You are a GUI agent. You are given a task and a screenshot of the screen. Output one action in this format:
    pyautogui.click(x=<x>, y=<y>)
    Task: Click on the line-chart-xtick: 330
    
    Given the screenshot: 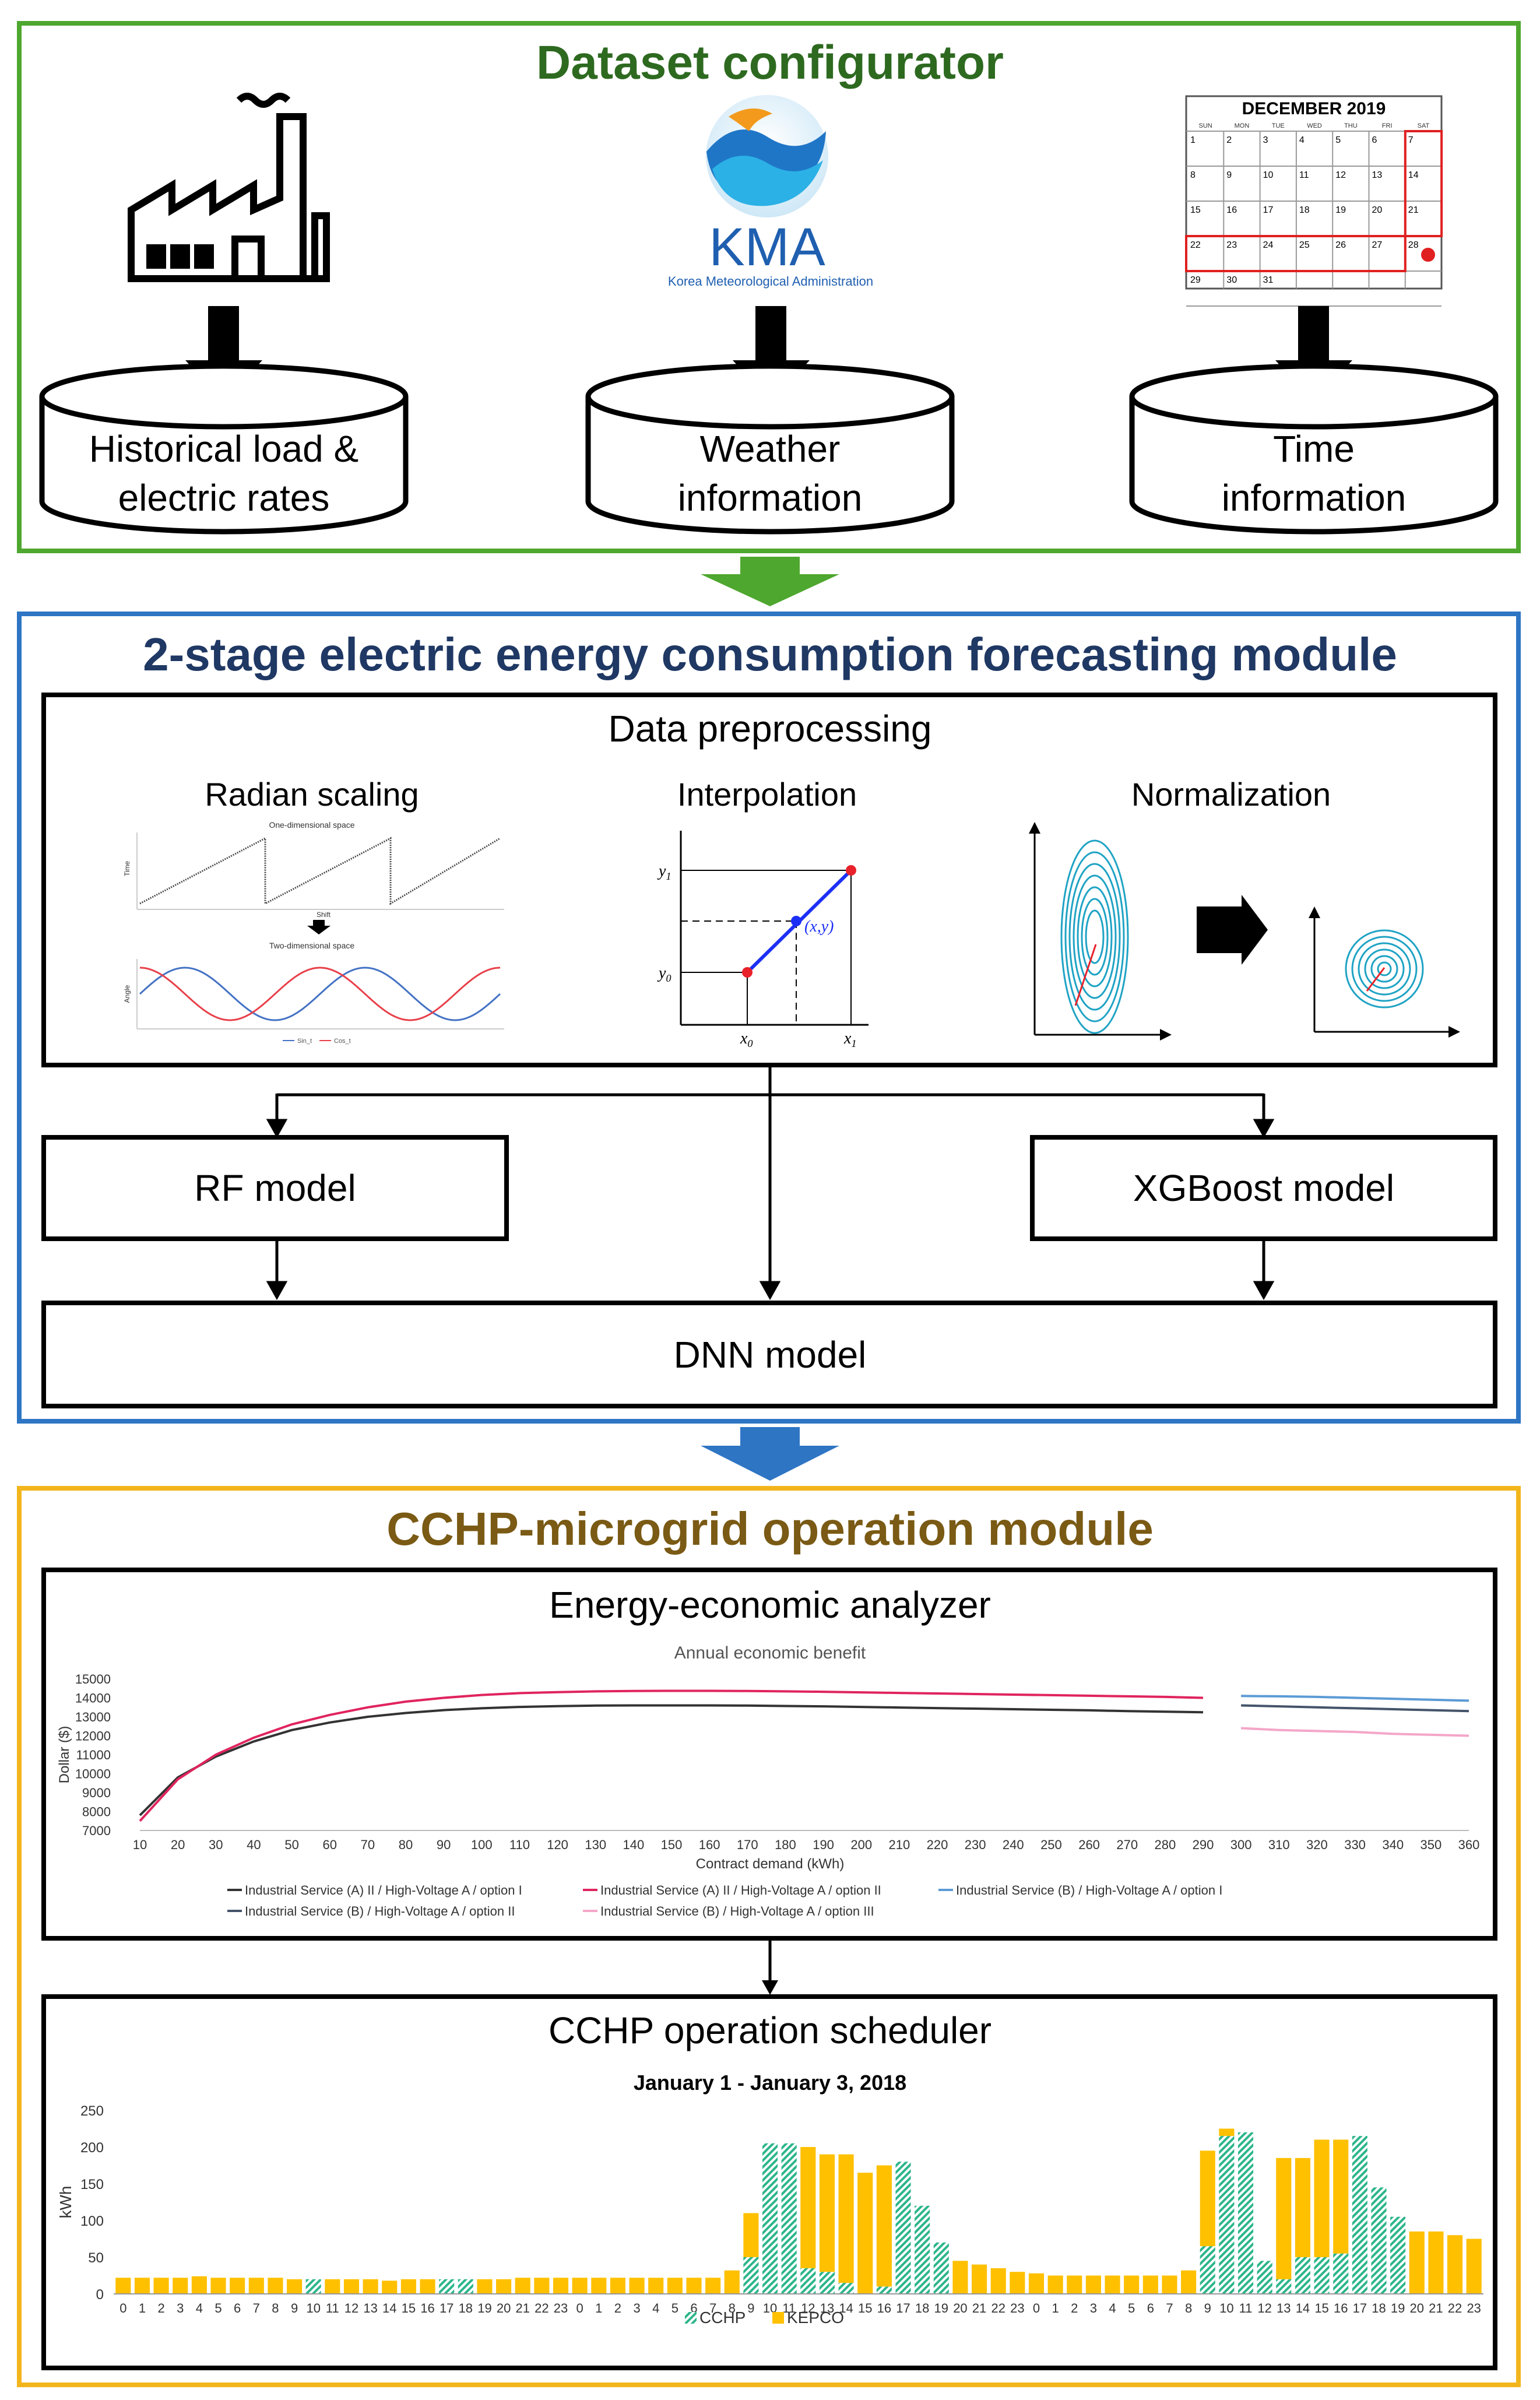 What is the action you would take?
    pyautogui.click(x=1355, y=1844)
    